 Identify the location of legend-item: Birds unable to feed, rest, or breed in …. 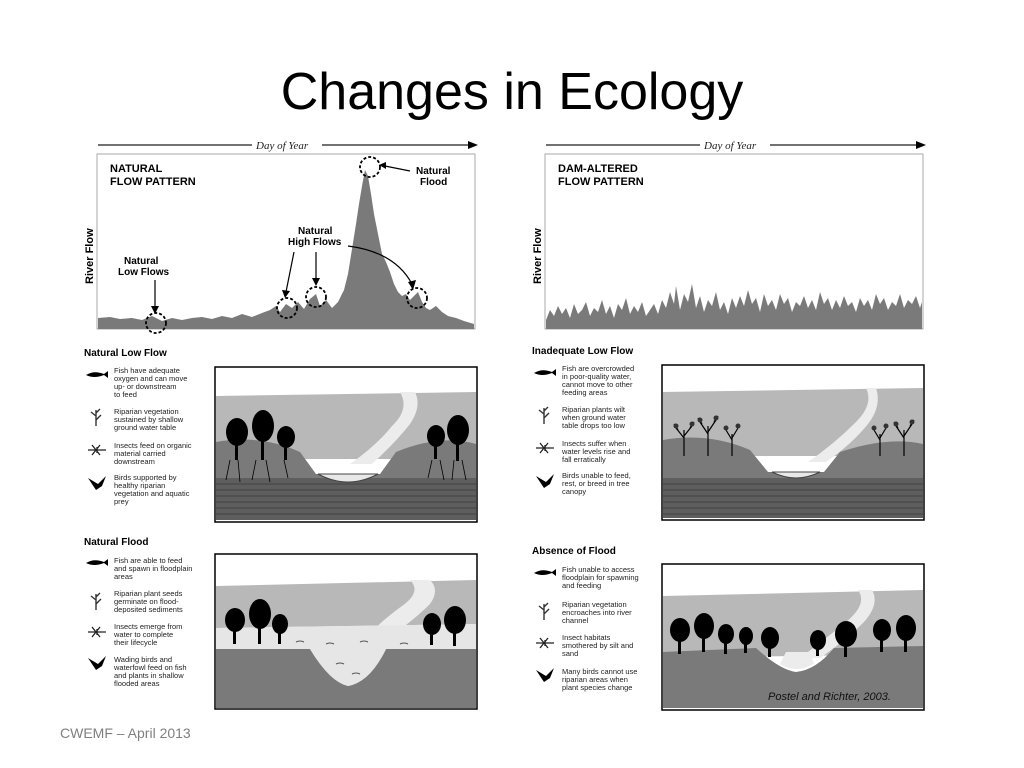
(583, 483).